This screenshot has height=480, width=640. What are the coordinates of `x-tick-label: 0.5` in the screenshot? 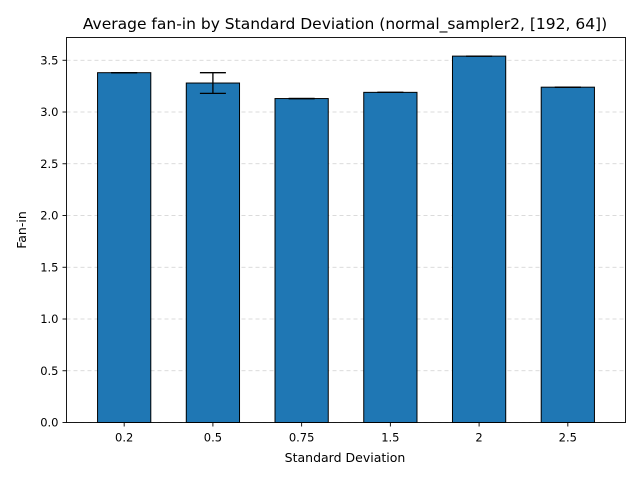 It's located at (213, 438).